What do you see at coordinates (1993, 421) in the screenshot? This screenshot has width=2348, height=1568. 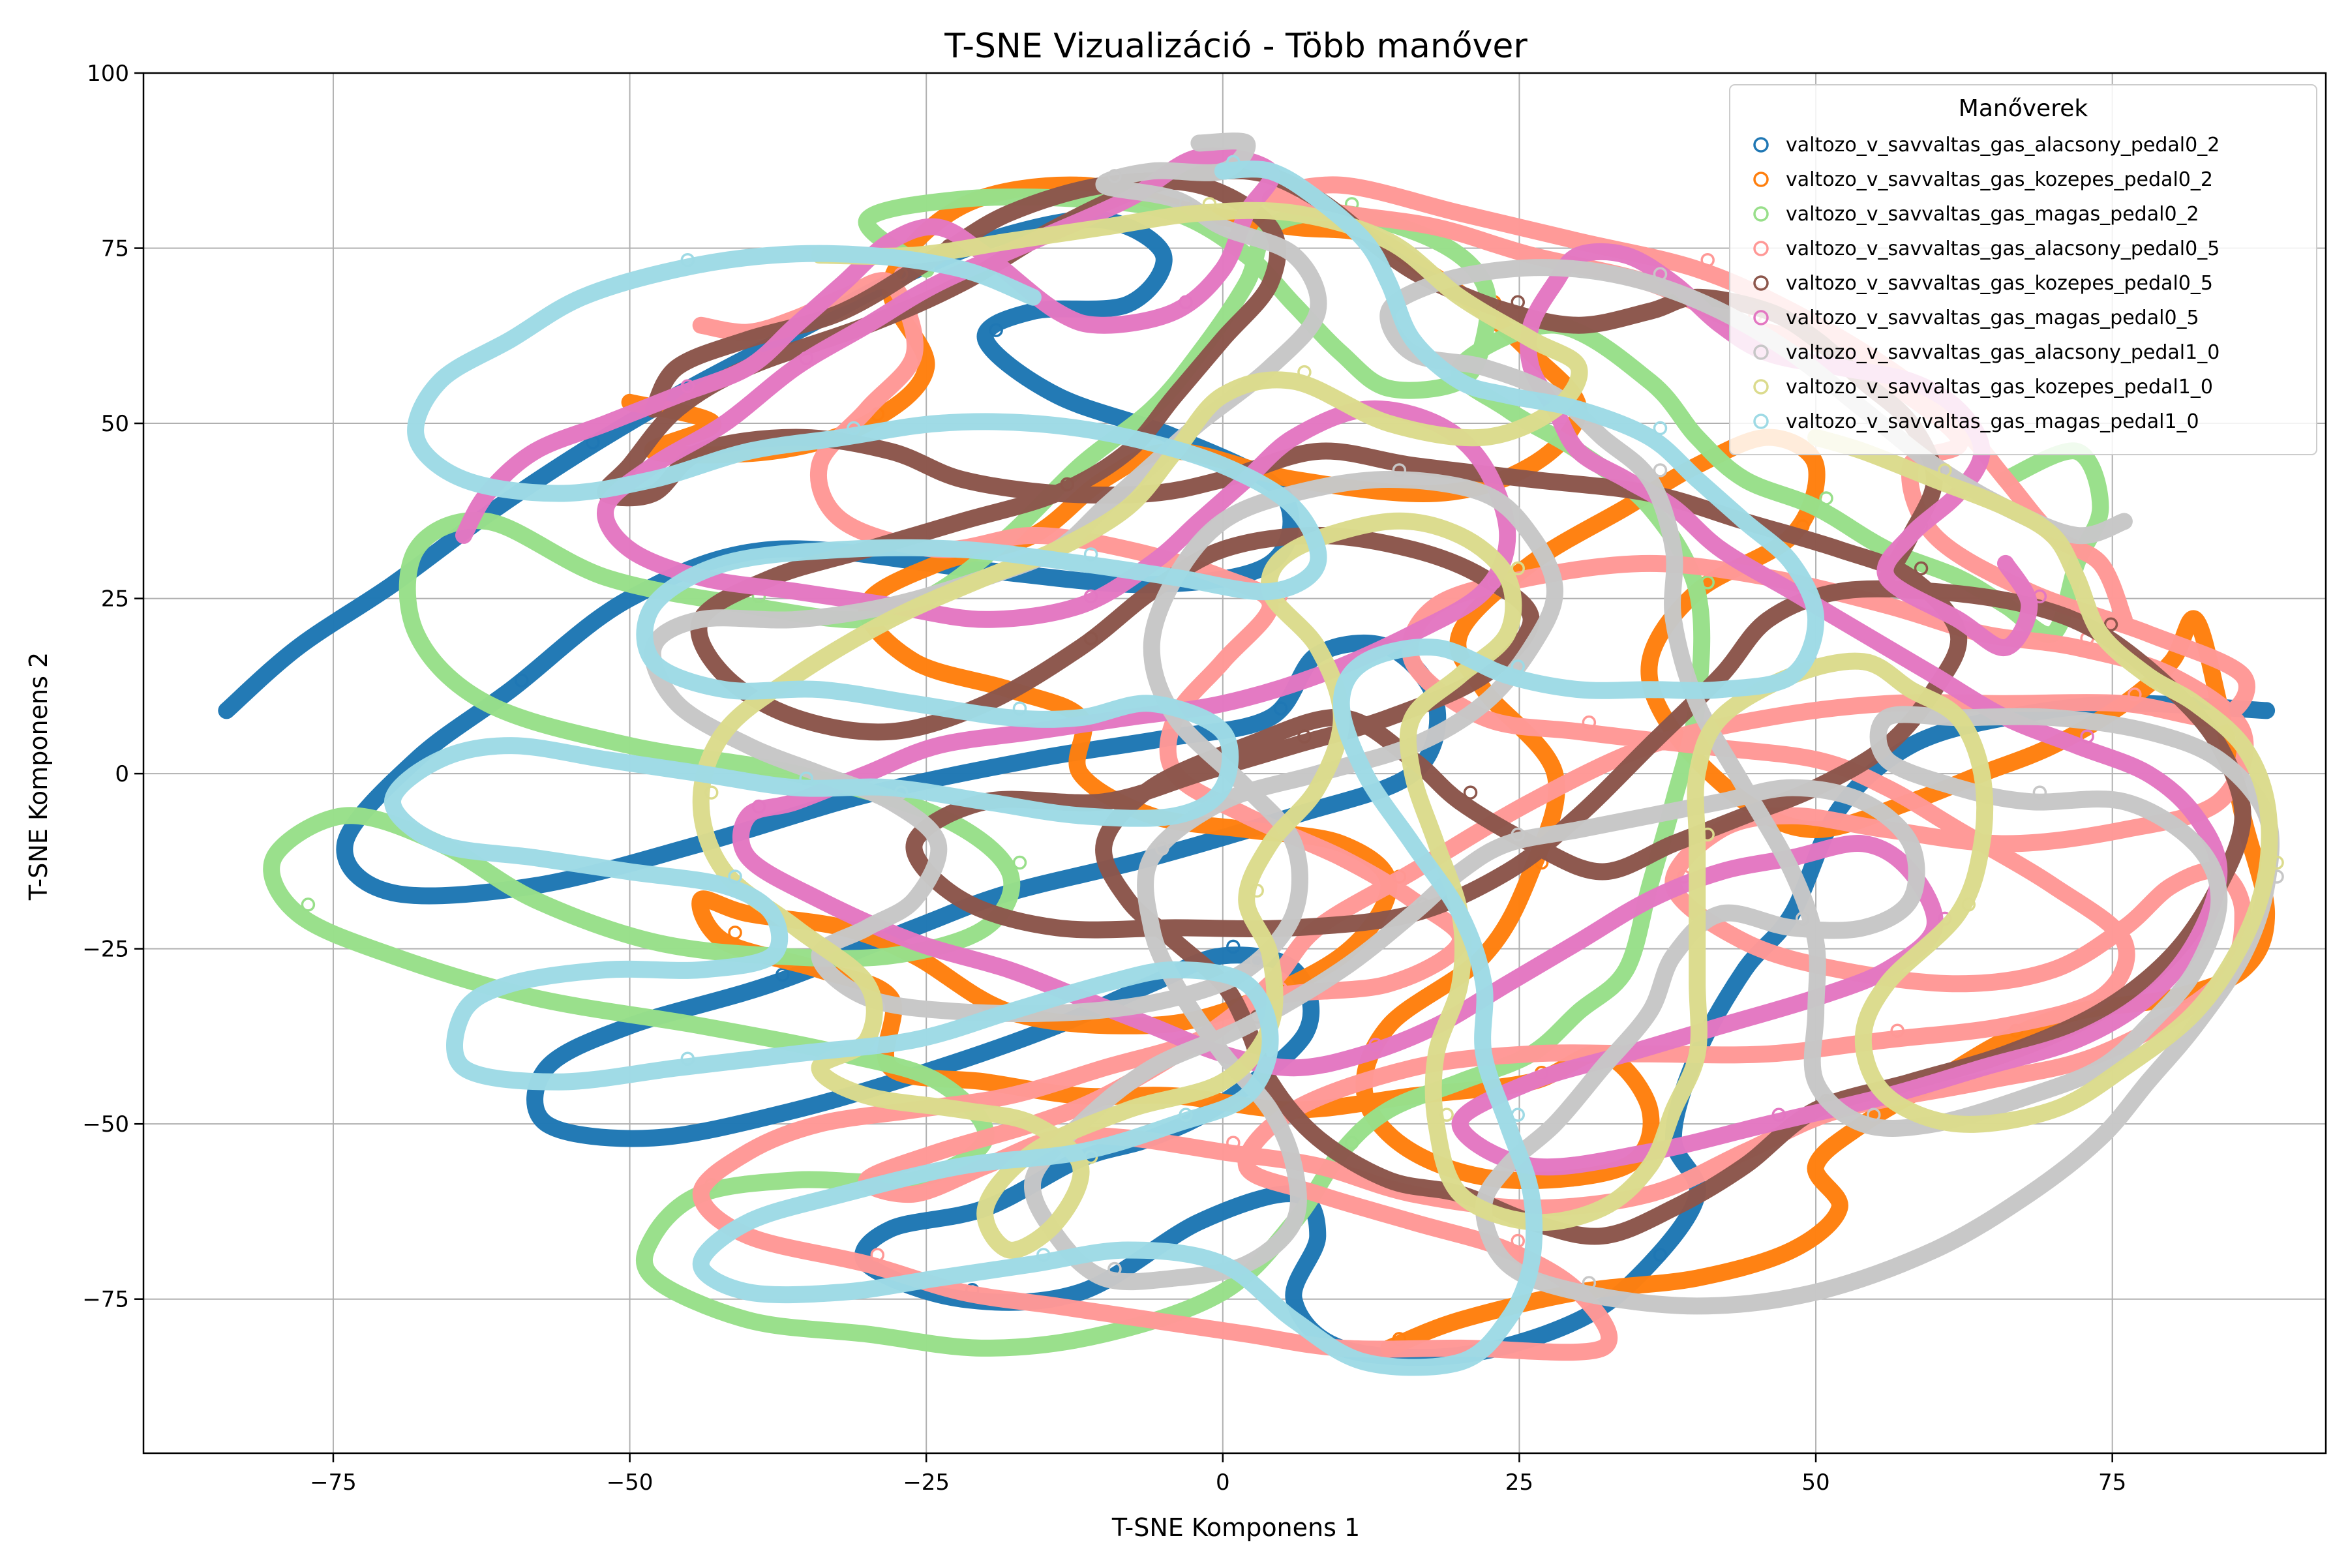 I see `legend-label: valtozo_v_savvaltas_gas_magas_pedal1_0` at bounding box center [1993, 421].